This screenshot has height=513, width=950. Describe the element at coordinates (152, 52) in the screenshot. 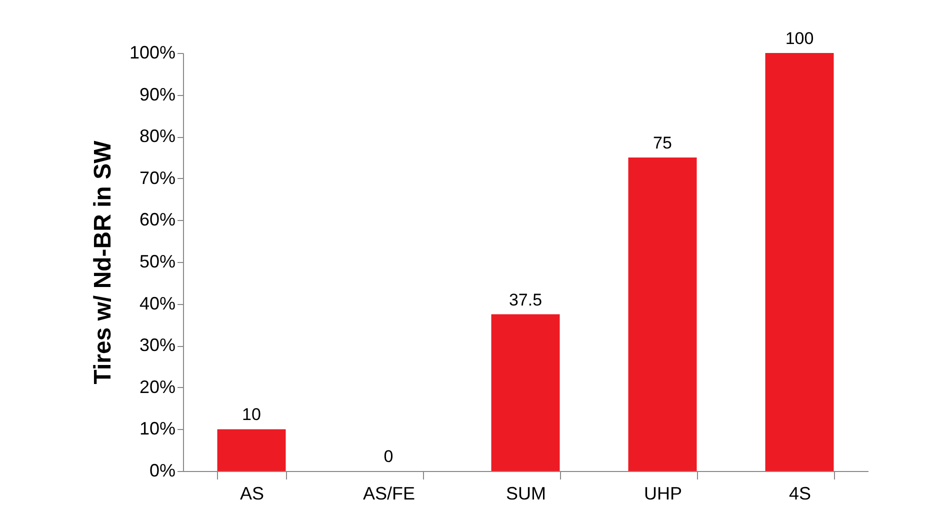

I see `y-tick-label: 100%` at that location.